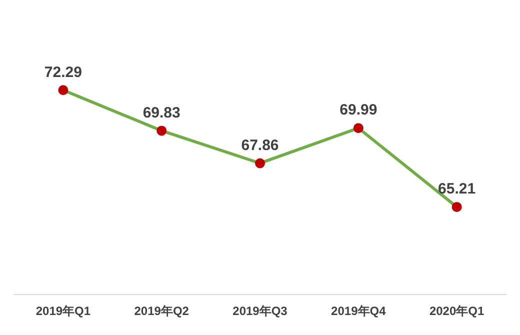 Image resolution: width=520 pixels, height=335 pixels. Describe the element at coordinates (457, 189) in the screenshot. I see `data-label: 65.21` at that location.